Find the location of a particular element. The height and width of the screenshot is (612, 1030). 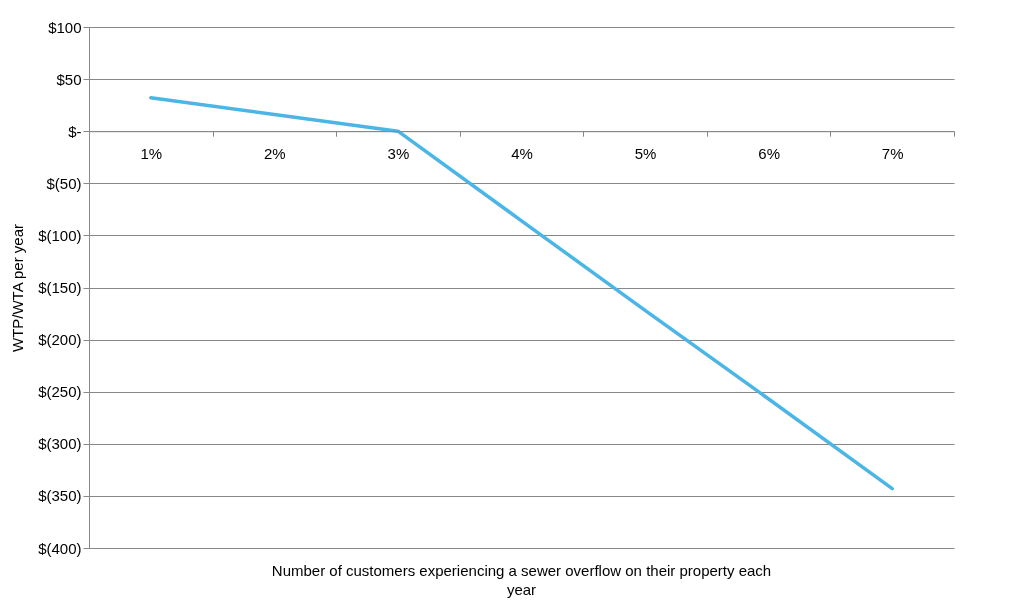

x-axis-title: Number of customers experiencing a sewer overflow on their property each year is located at coordinates (521, 580).